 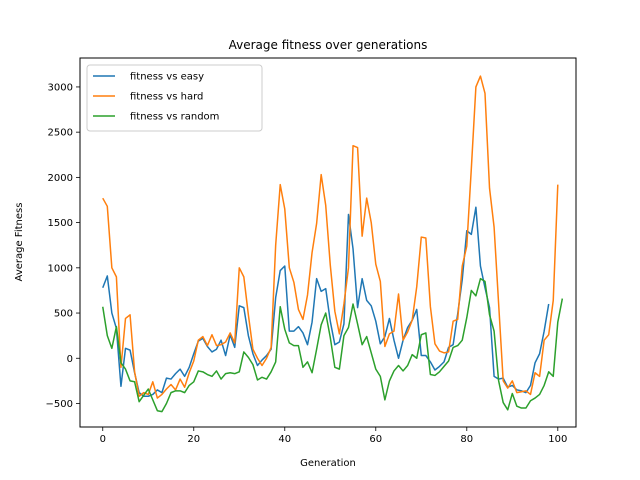 What do you see at coordinates (466, 439) in the screenshot?
I see `x-tick-label: 80` at bounding box center [466, 439].